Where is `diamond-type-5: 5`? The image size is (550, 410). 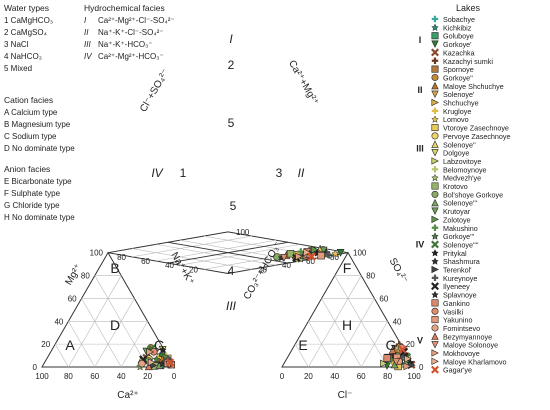 diamond-type-5: 5 is located at coordinates (231, 123).